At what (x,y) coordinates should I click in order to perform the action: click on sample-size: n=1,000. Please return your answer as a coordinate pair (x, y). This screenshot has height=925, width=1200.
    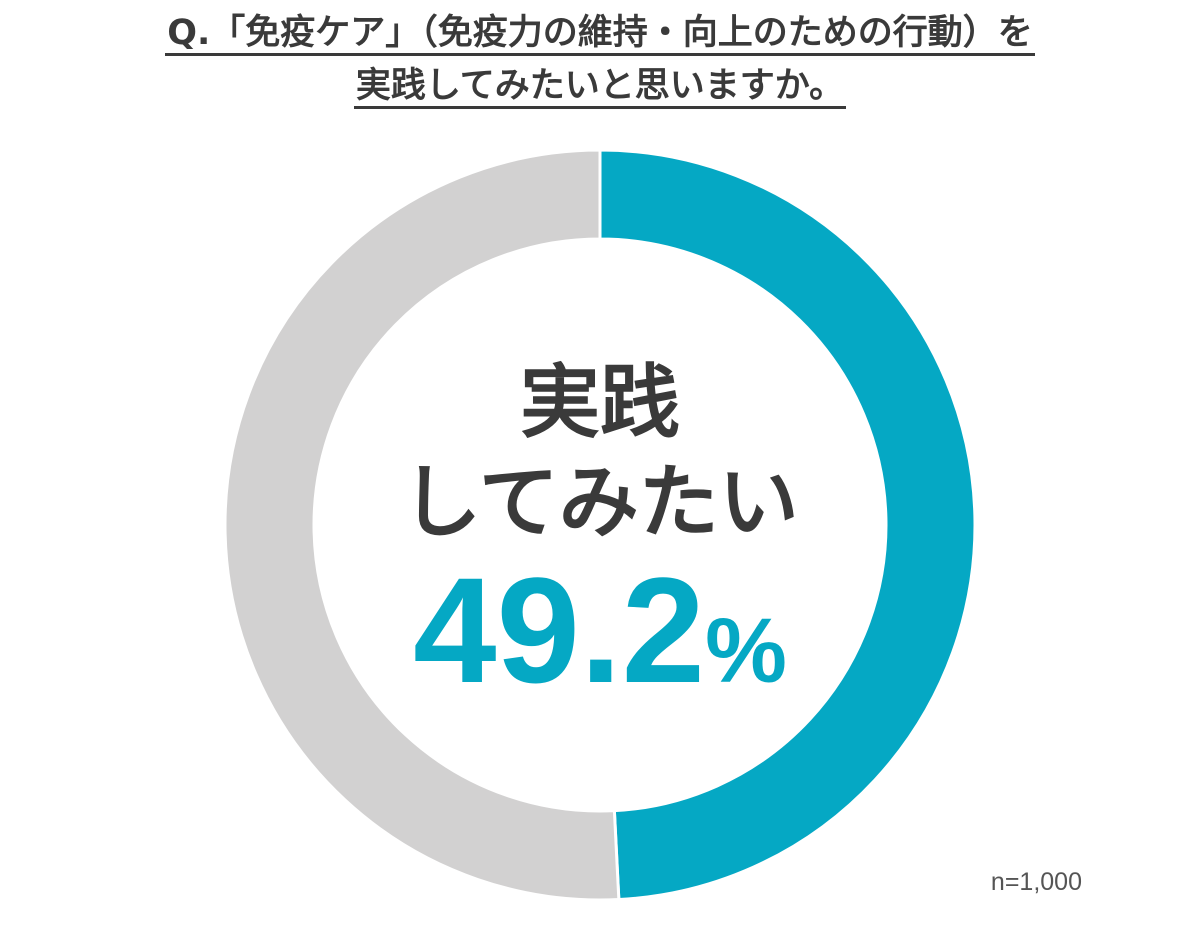
    Looking at the image, I should click on (1036, 882).